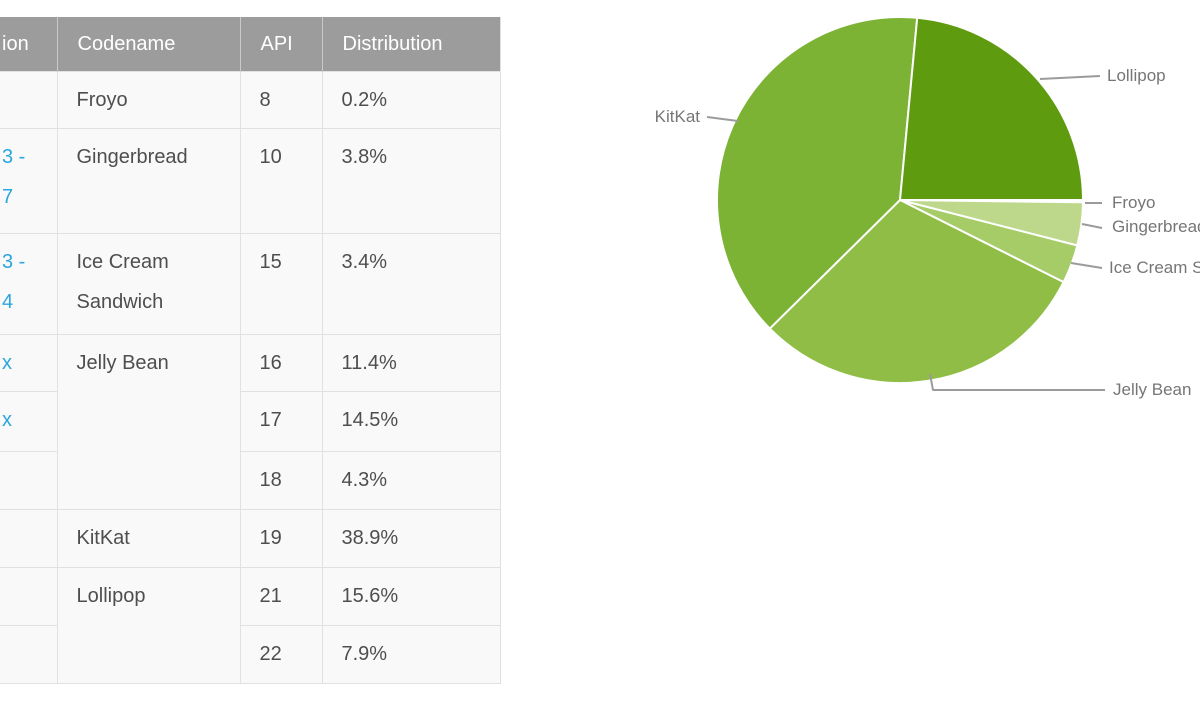 This screenshot has height=720, width=1200. I want to click on cell-distribution: 3.4%, so click(411, 284).